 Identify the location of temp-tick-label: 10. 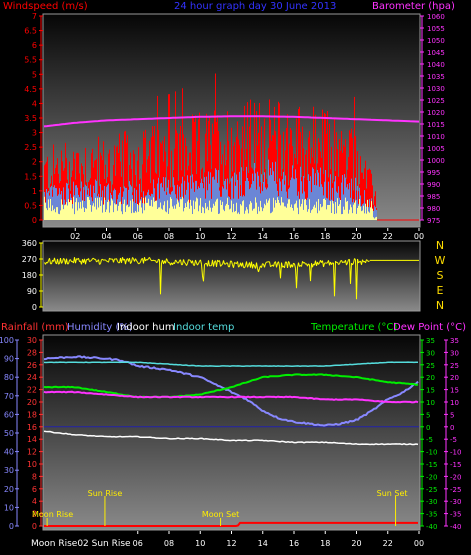
(430, 403).